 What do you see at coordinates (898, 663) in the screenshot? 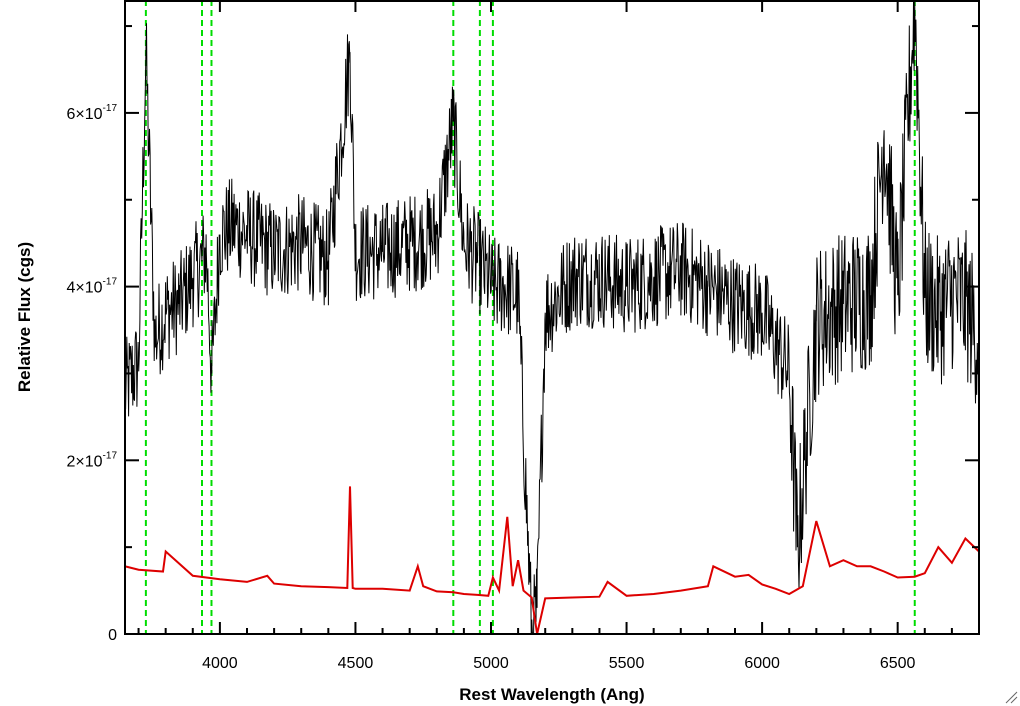
I see `x-tick-label-5: 6500` at bounding box center [898, 663].